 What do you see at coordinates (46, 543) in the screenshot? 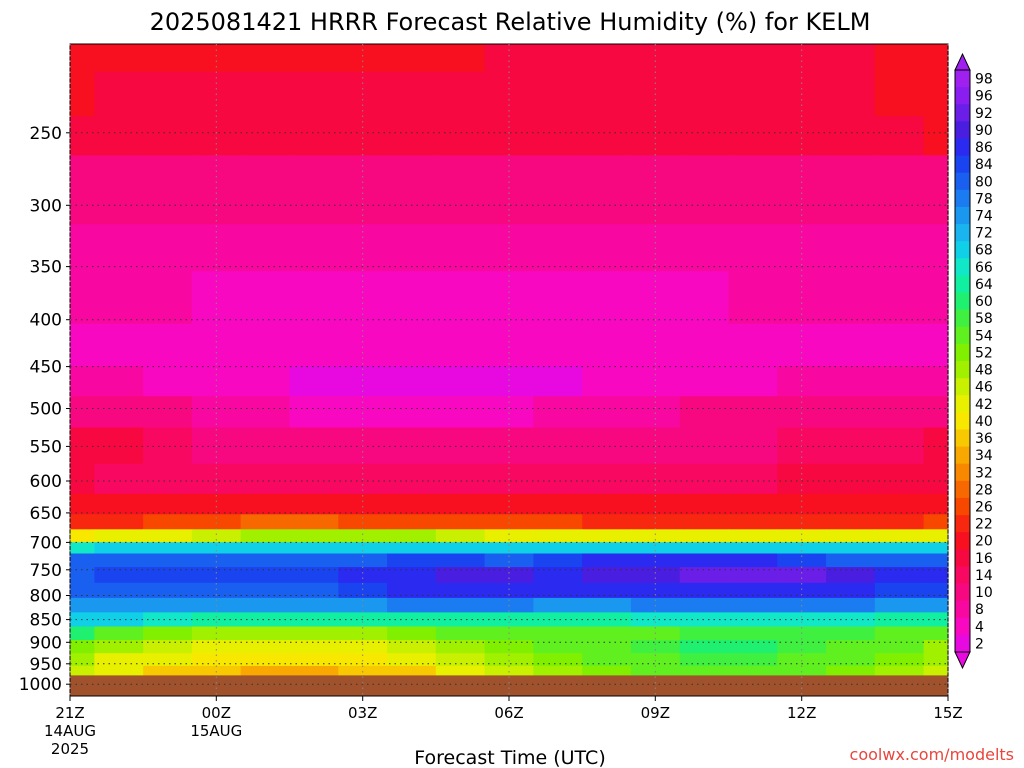
I see `y-tick-label: 700` at bounding box center [46, 543].